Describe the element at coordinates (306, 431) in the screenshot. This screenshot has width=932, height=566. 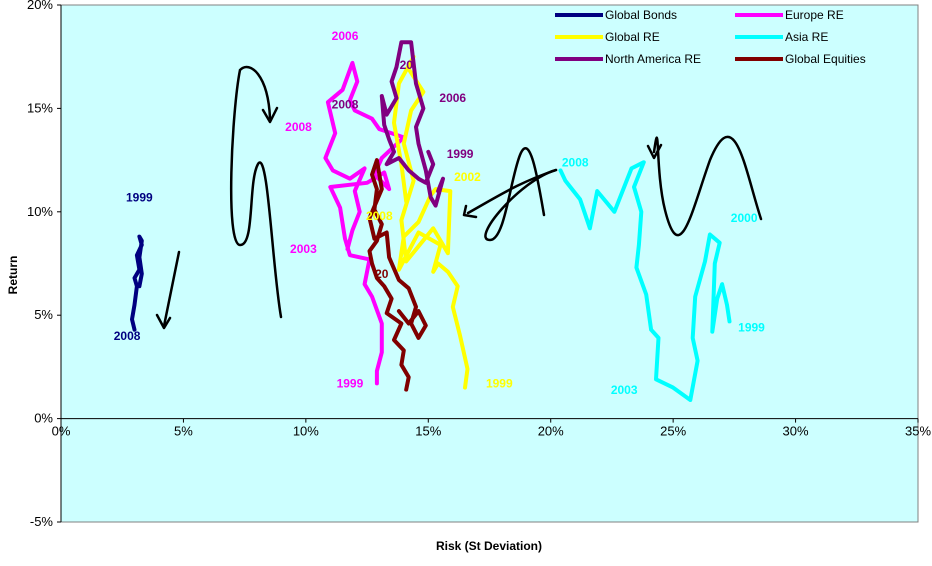
I see `x-tick-label: 10%` at that location.